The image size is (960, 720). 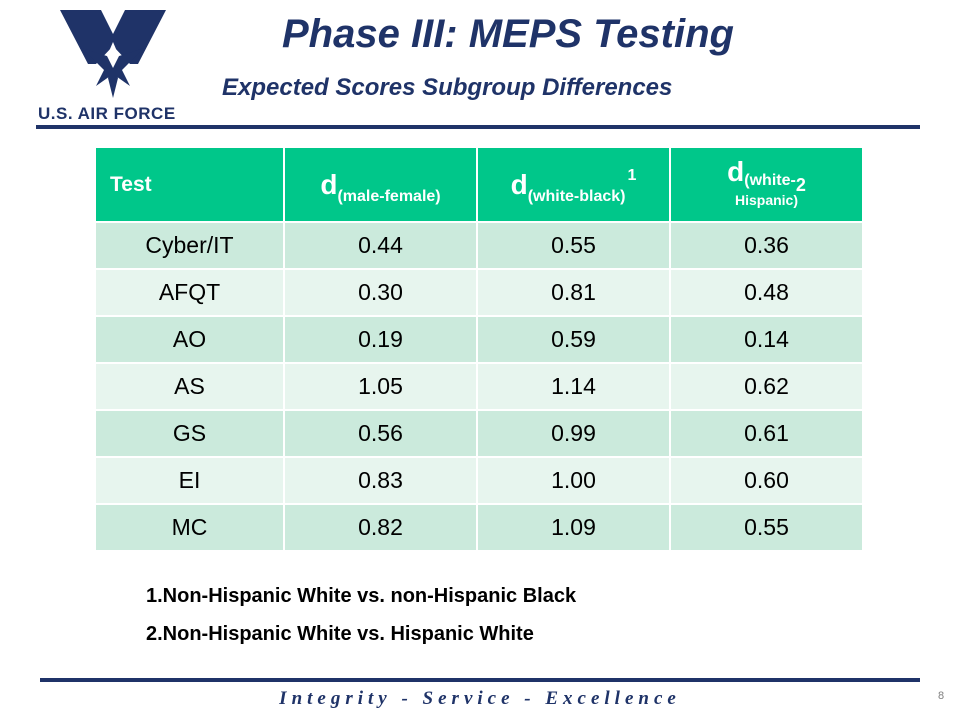 What do you see at coordinates (766, 527) in the screenshot?
I see `cell-white-hispanic: 0.55` at bounding box center [766, 527].